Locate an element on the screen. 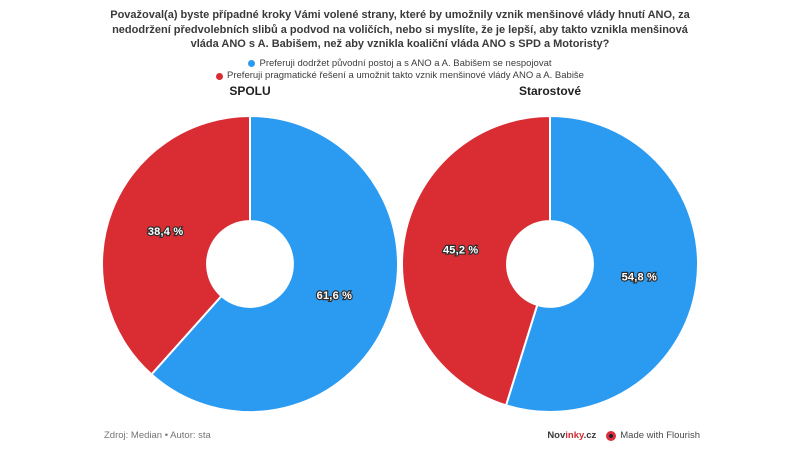 The image size is (800, 450). novinky-logo-highlight: inky is located at coordinates (574, 435).